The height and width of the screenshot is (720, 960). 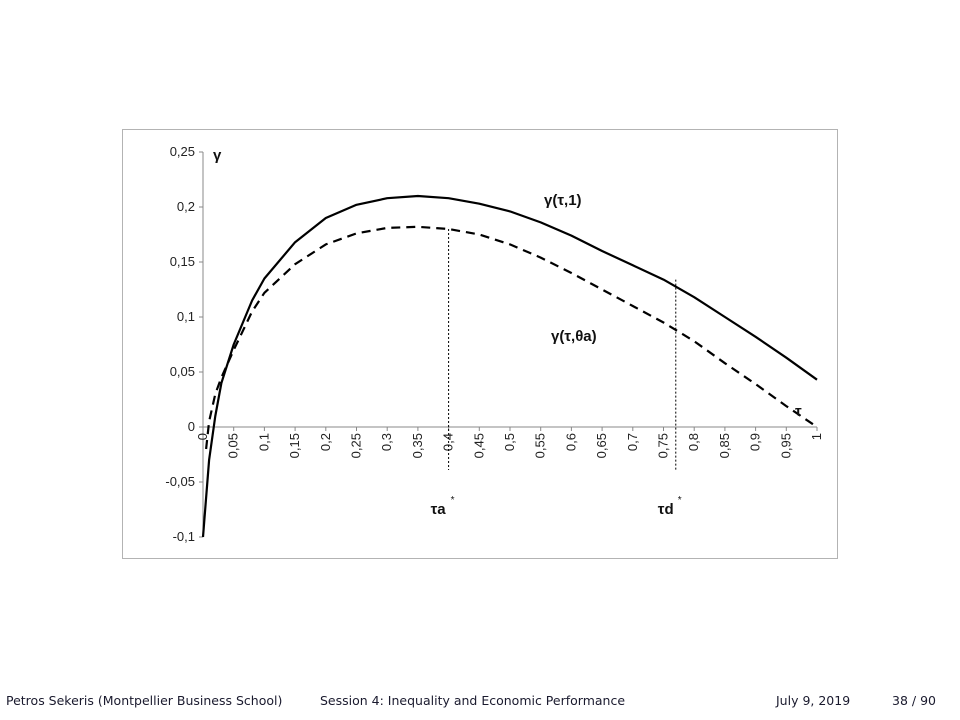 I want to click on y-tick-label: 0,15, so click(x=182, y=261).